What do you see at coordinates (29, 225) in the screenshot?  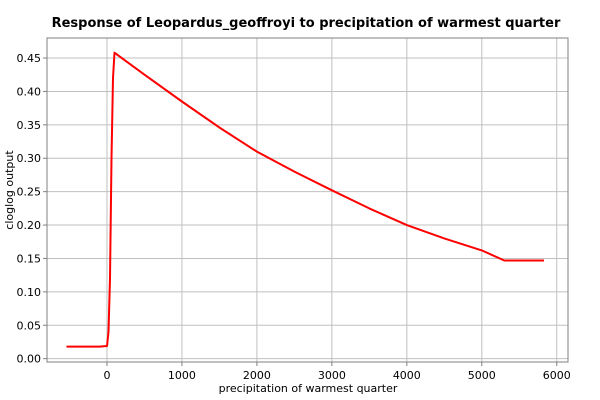 I see `y-tick-label: 0.20` at bounding box center [29, 225].